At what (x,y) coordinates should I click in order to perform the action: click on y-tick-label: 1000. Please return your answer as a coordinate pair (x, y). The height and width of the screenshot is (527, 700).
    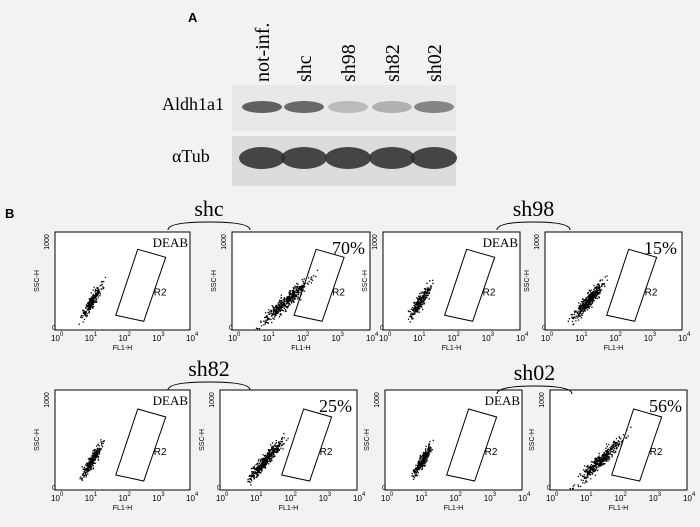
    Looking at the image, I should click on (375, 242).